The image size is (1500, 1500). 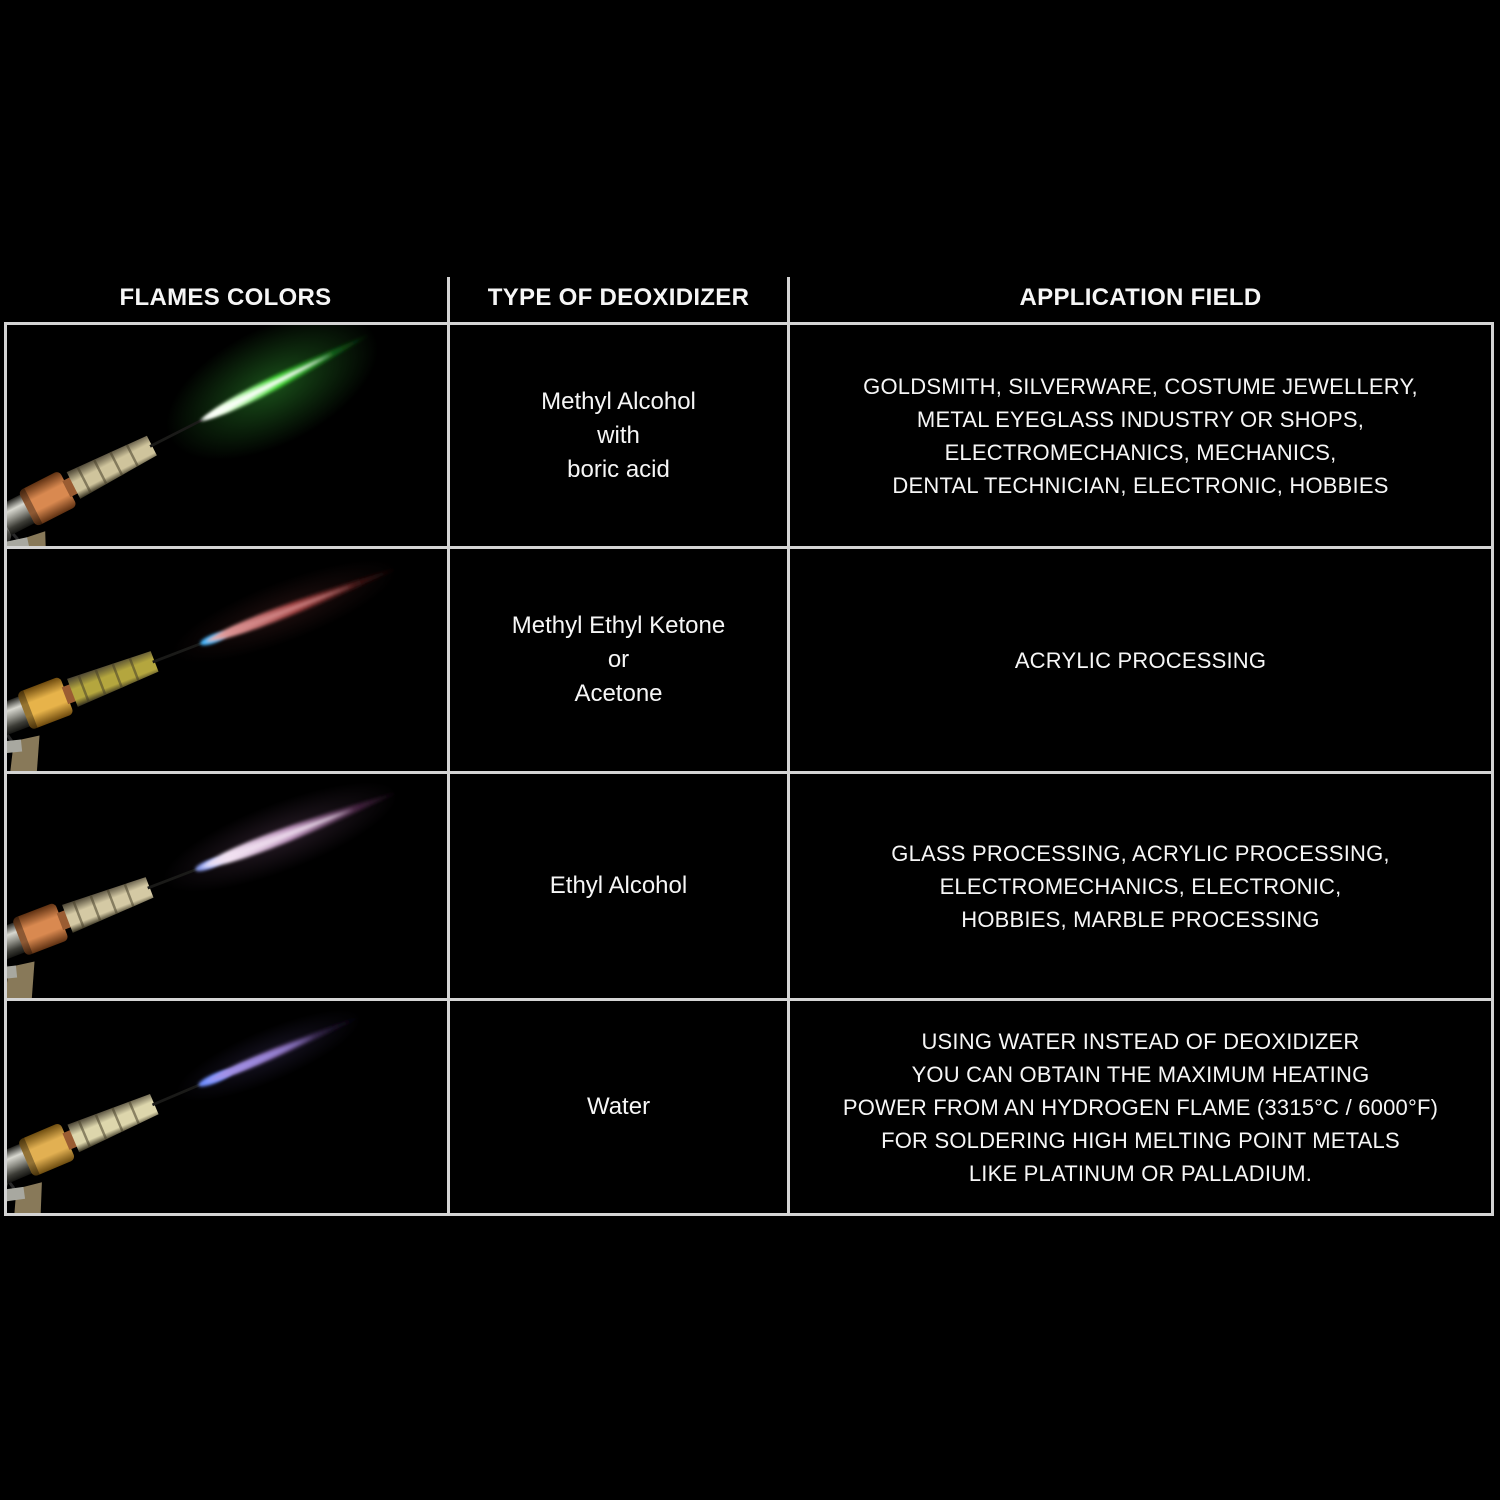 I want to click on application-cell-row-2: ACRYLIC PROCESSING, so click(x=1140, y=660).